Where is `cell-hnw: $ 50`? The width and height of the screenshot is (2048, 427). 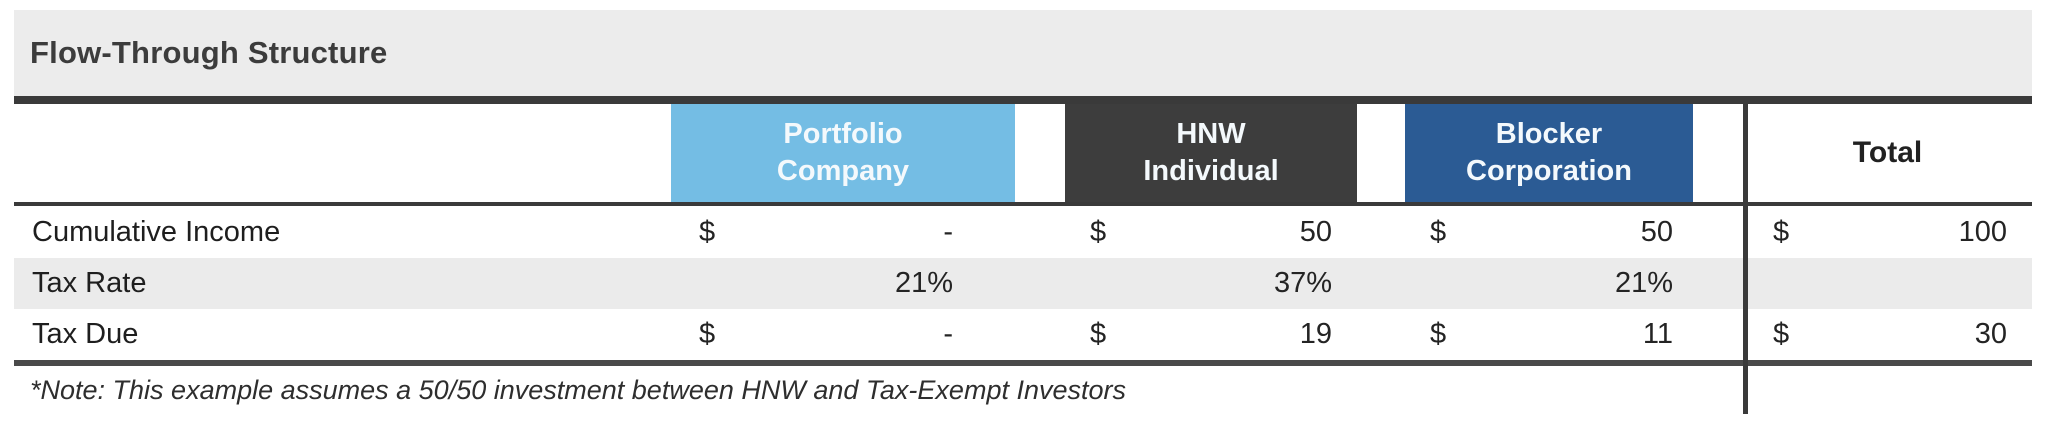 cell-hnw: $ 50 is located at coordinates (1211, 232).